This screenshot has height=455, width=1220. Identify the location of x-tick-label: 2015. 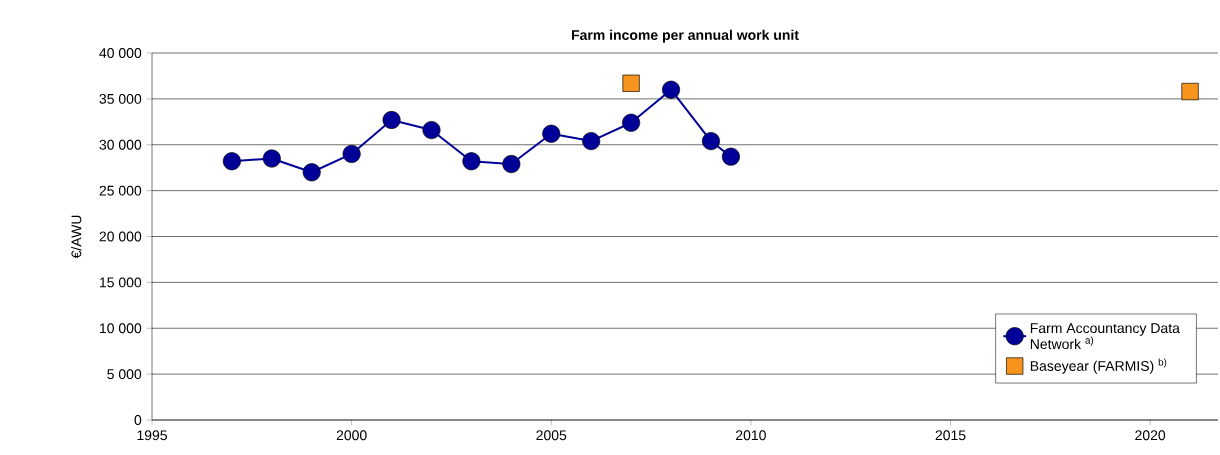
(950, 435).